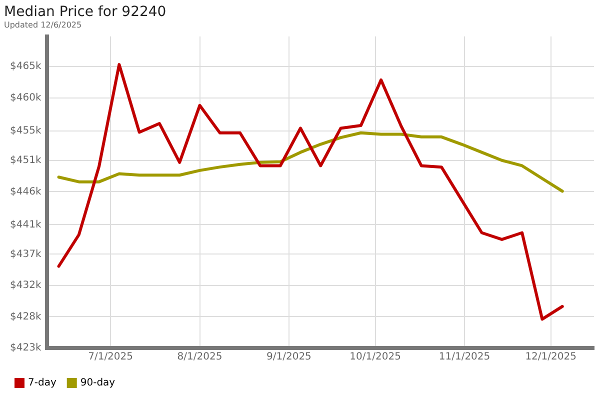 This screenshot has height=400, width=600. I want to click on y-tick-label: $451k, so click(26, 160).